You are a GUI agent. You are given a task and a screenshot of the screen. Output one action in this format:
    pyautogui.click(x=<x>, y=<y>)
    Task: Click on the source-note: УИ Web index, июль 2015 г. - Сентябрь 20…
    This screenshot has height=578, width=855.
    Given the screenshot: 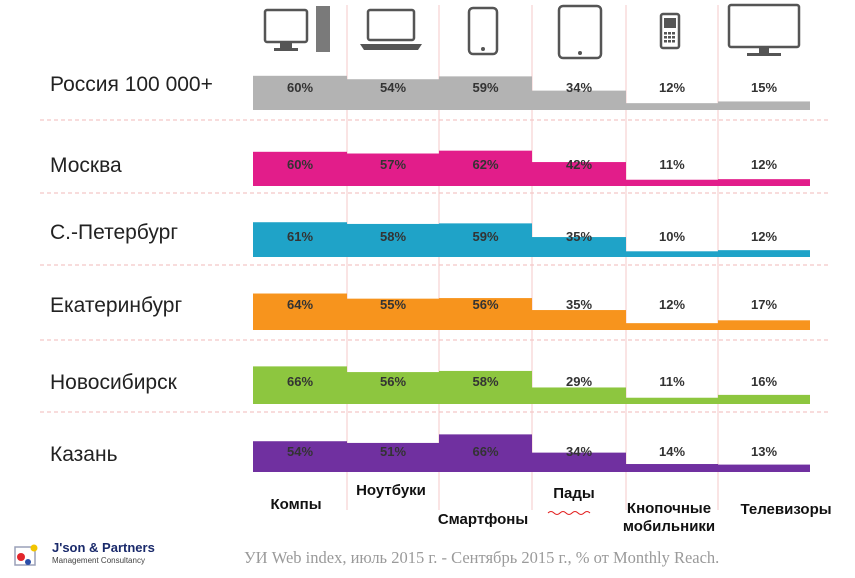 What is the action you would take?
    pyautogui.click(x=482, y=557)
    